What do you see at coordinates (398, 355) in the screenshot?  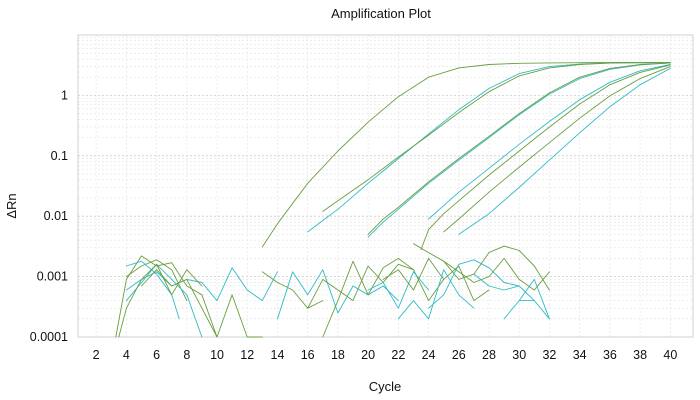 I see `x-tick-label: 22` at bounding box center [398, 355].